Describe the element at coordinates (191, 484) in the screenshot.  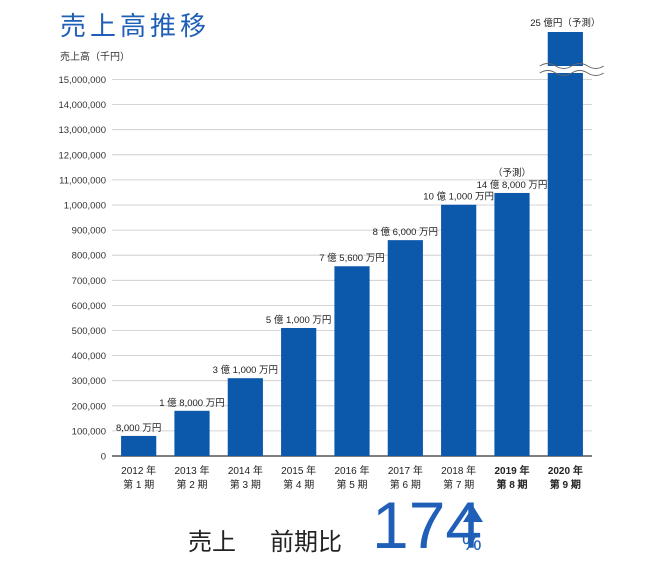
I see `x-tick-period: 第 2 期` at that location.